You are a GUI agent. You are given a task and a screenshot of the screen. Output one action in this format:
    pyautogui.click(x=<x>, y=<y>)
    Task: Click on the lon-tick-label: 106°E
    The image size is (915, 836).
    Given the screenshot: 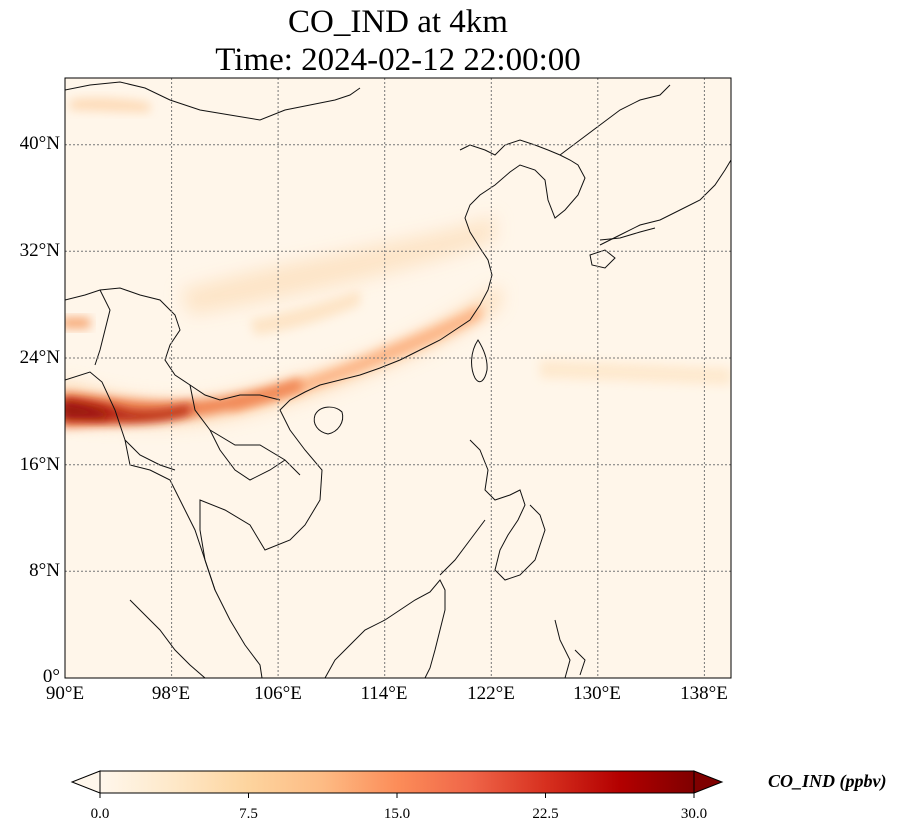 What is the action you would take?
    pyautogui.click(x=278, y=693)
    